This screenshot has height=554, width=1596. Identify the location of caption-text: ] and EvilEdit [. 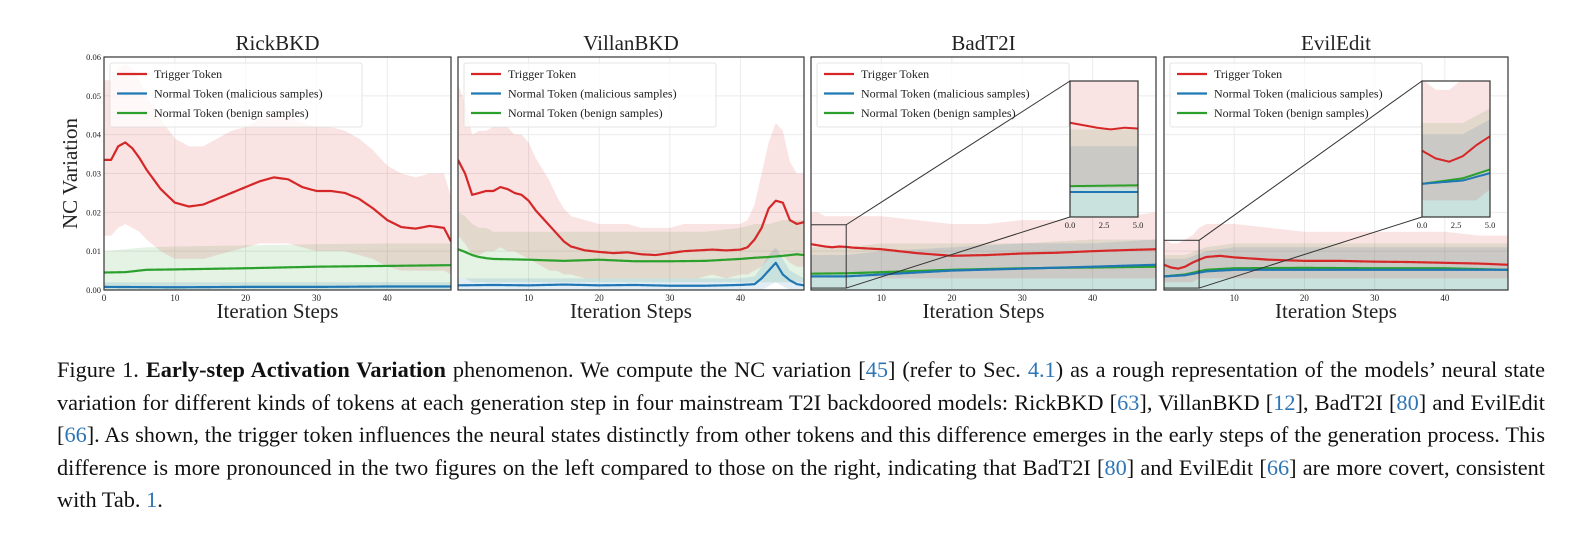
(1196, 467).